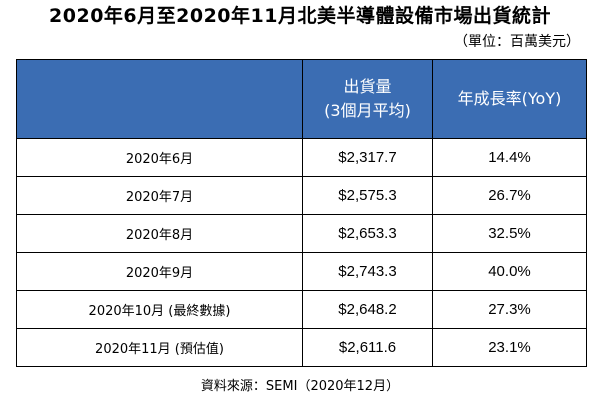 This screenshot has width=600, height=400. I want to click on row-yoy: 14.4%, so click(509, 157).